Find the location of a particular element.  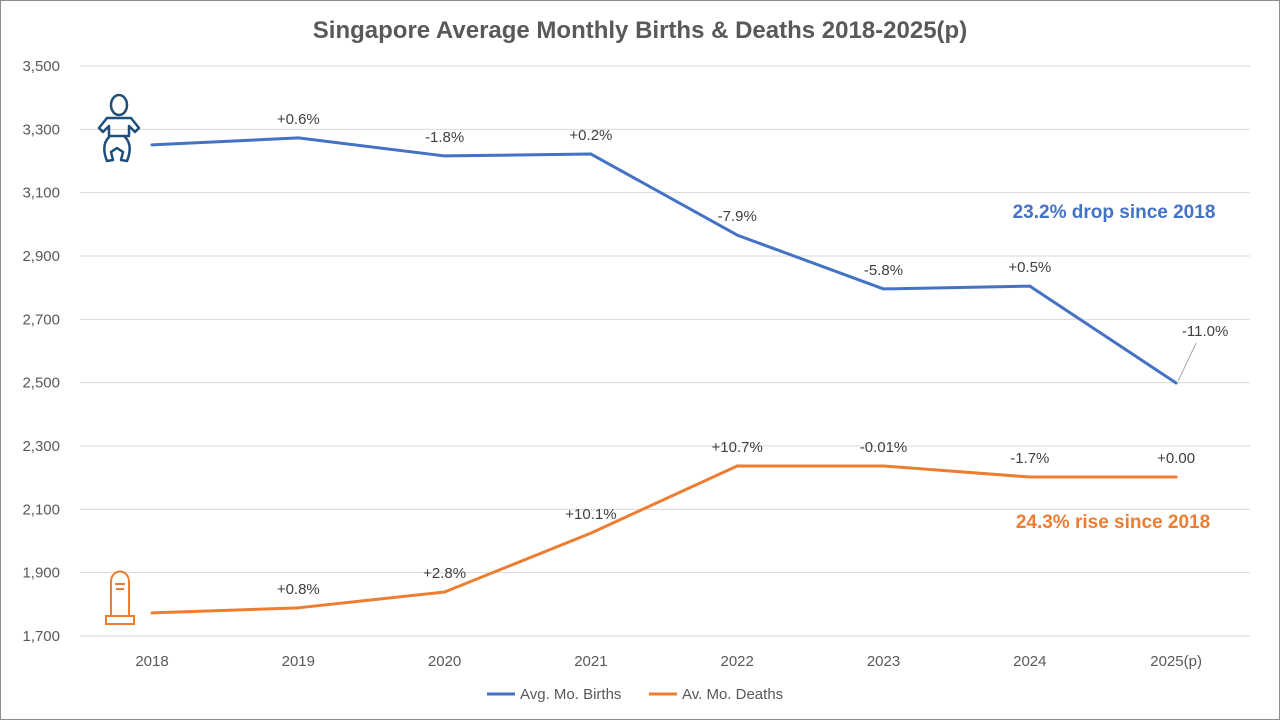

deaths-data-label: -0.01% is located at coordinates (884, 447).